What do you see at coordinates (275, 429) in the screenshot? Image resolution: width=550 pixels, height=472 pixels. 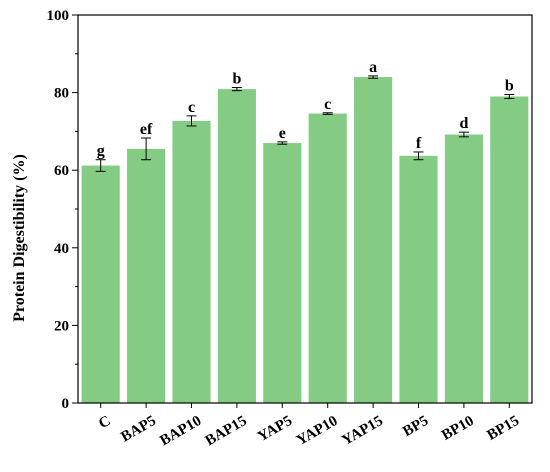 I see `x-tick-label-YAP5: YAP5` at bounding box center [275, 429].